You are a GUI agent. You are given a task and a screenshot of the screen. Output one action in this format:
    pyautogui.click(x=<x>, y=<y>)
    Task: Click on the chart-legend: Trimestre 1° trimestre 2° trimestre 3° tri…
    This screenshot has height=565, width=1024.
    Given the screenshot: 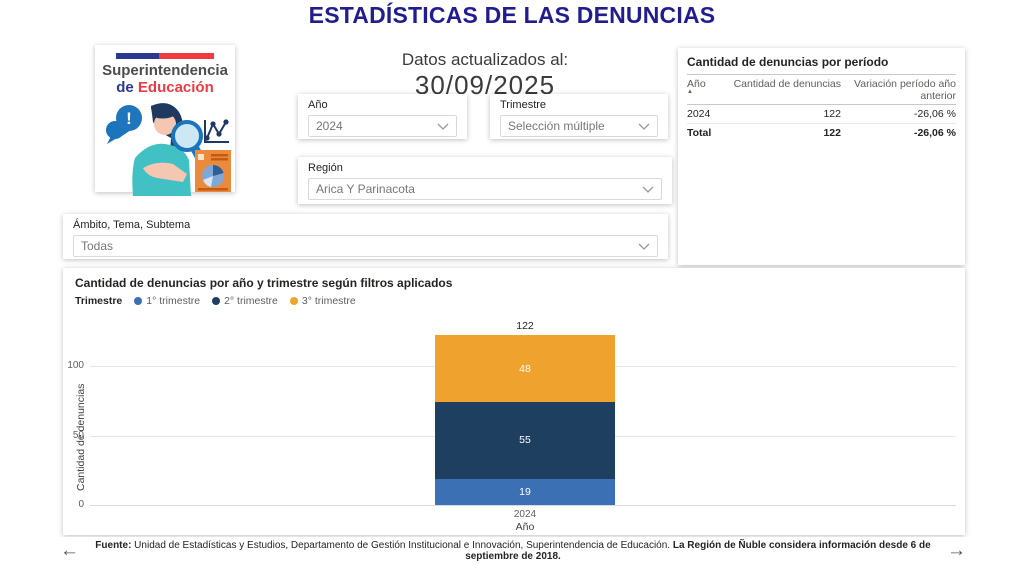 What is the action you would take?
    pyautogui.click(x=215, y=301)
    